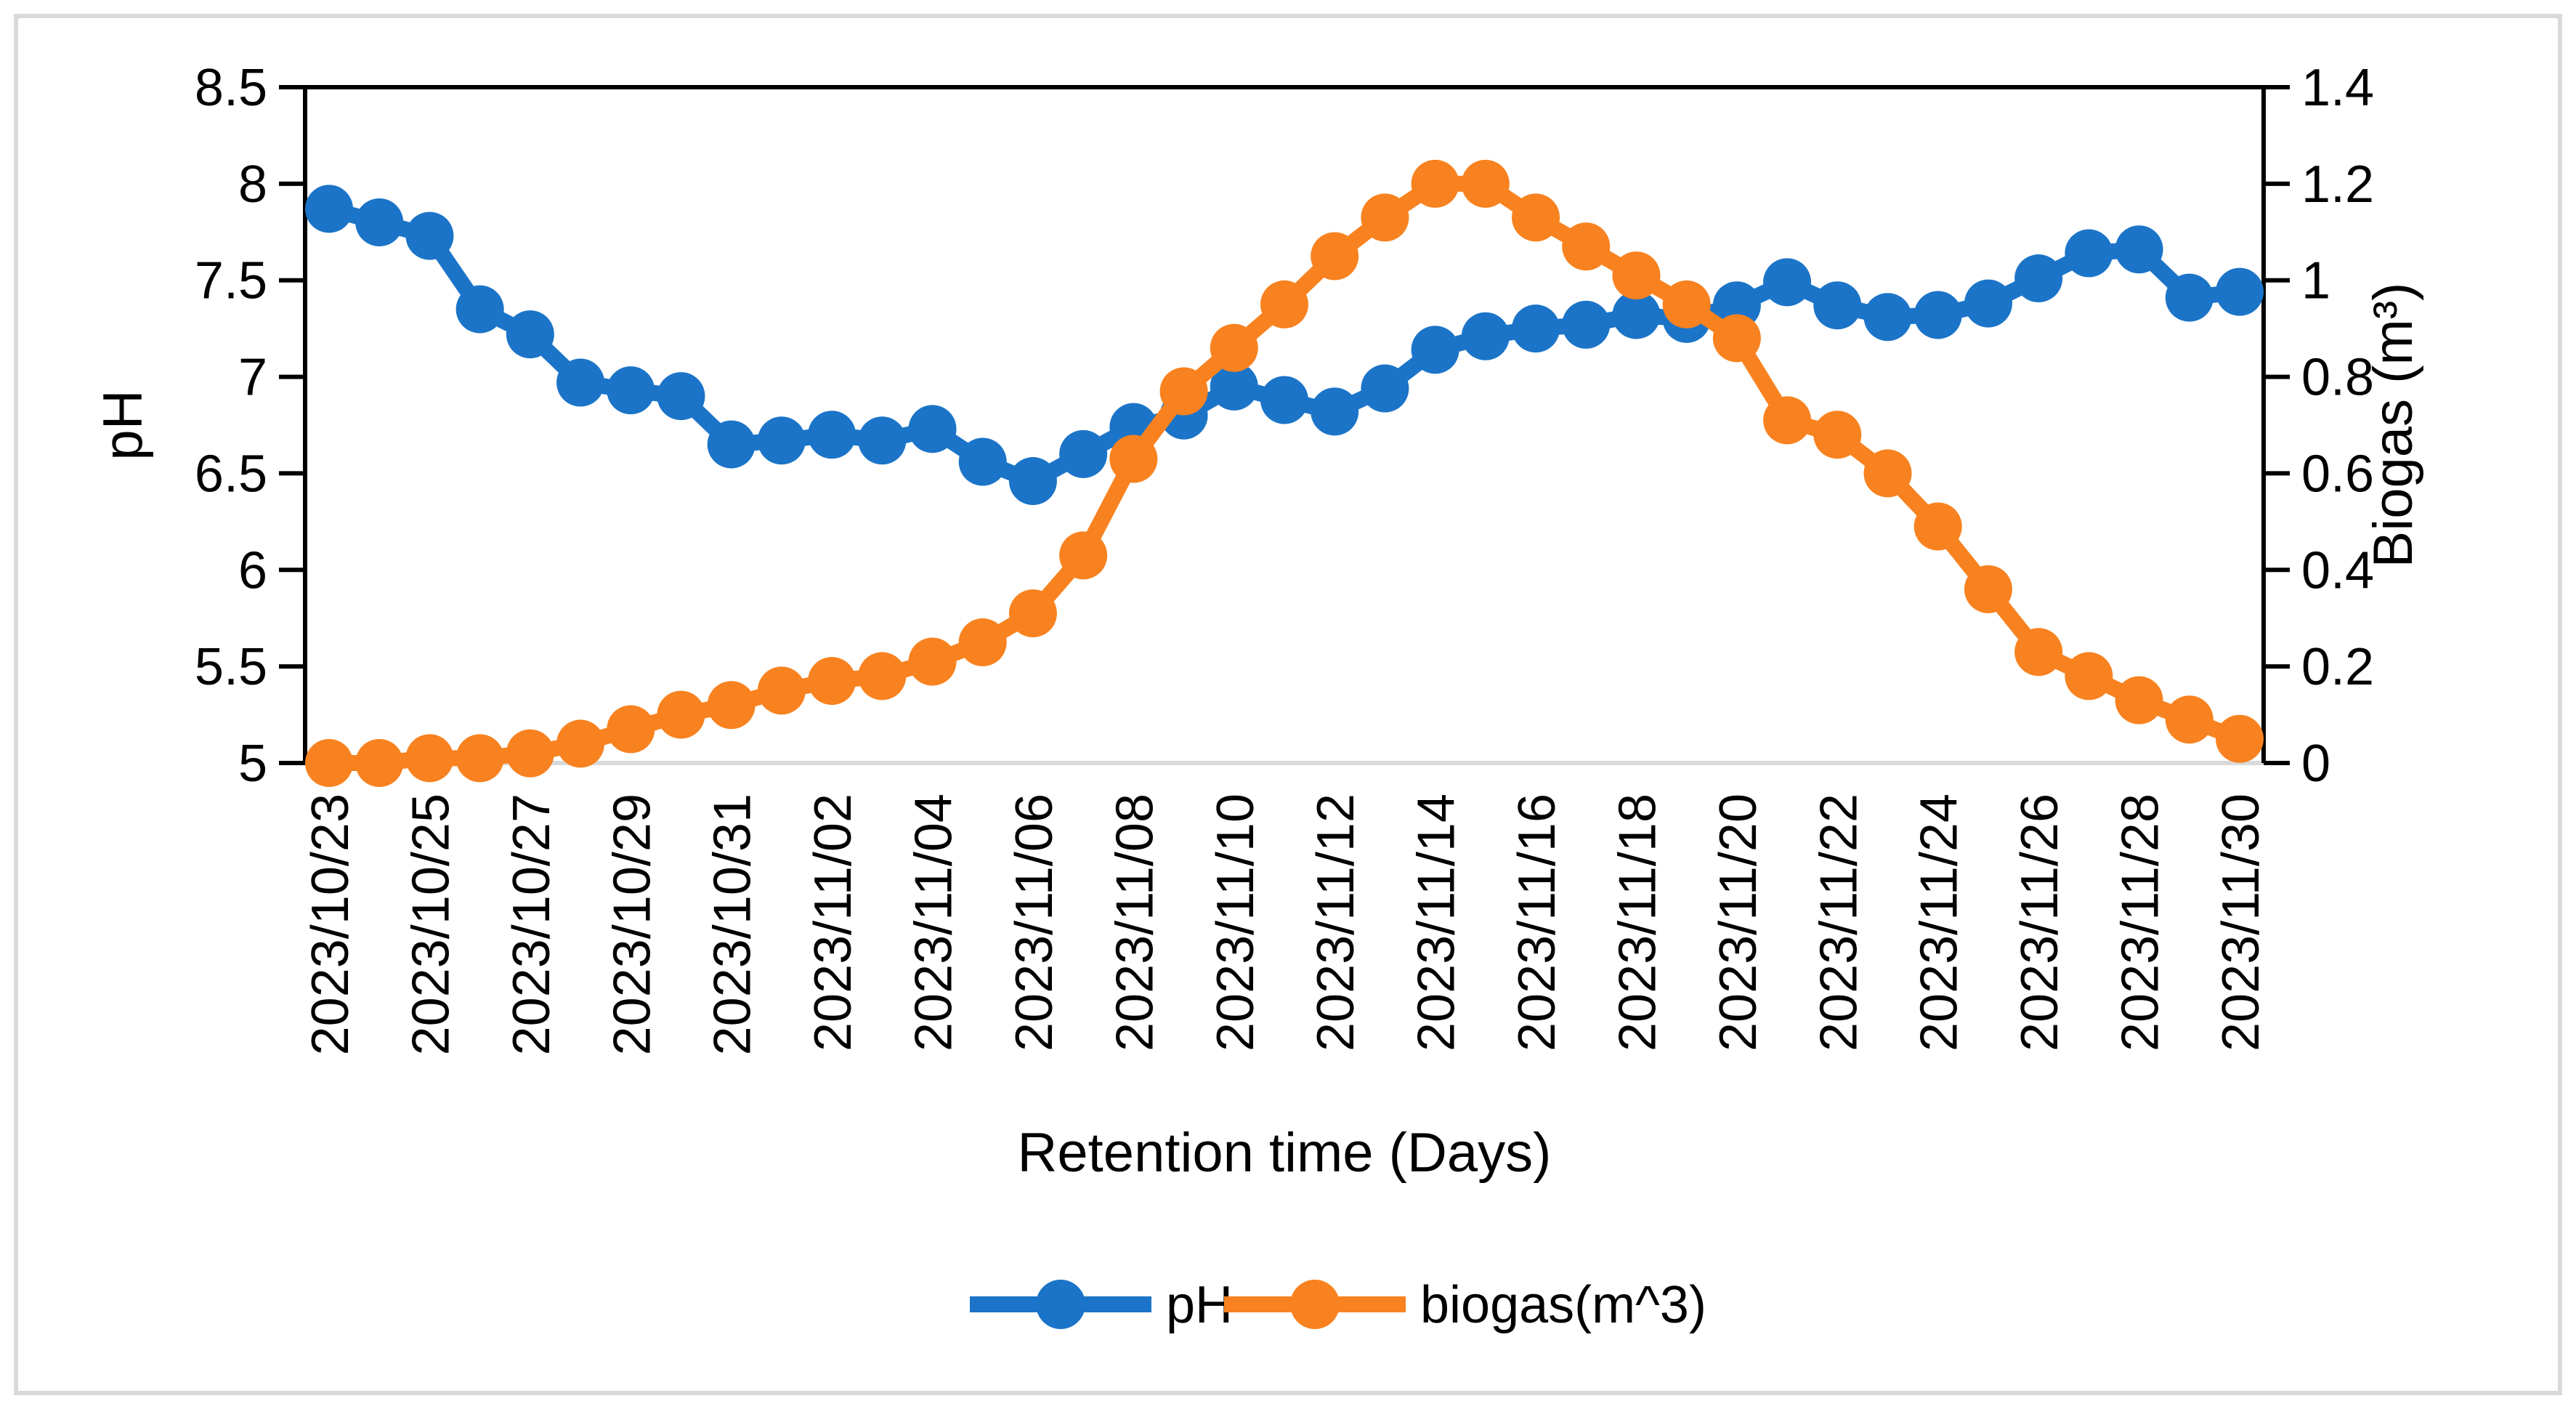 The image size is (2576, 1409). I want to click on y-right-tick-label: 0.8, so click(2337, 378).